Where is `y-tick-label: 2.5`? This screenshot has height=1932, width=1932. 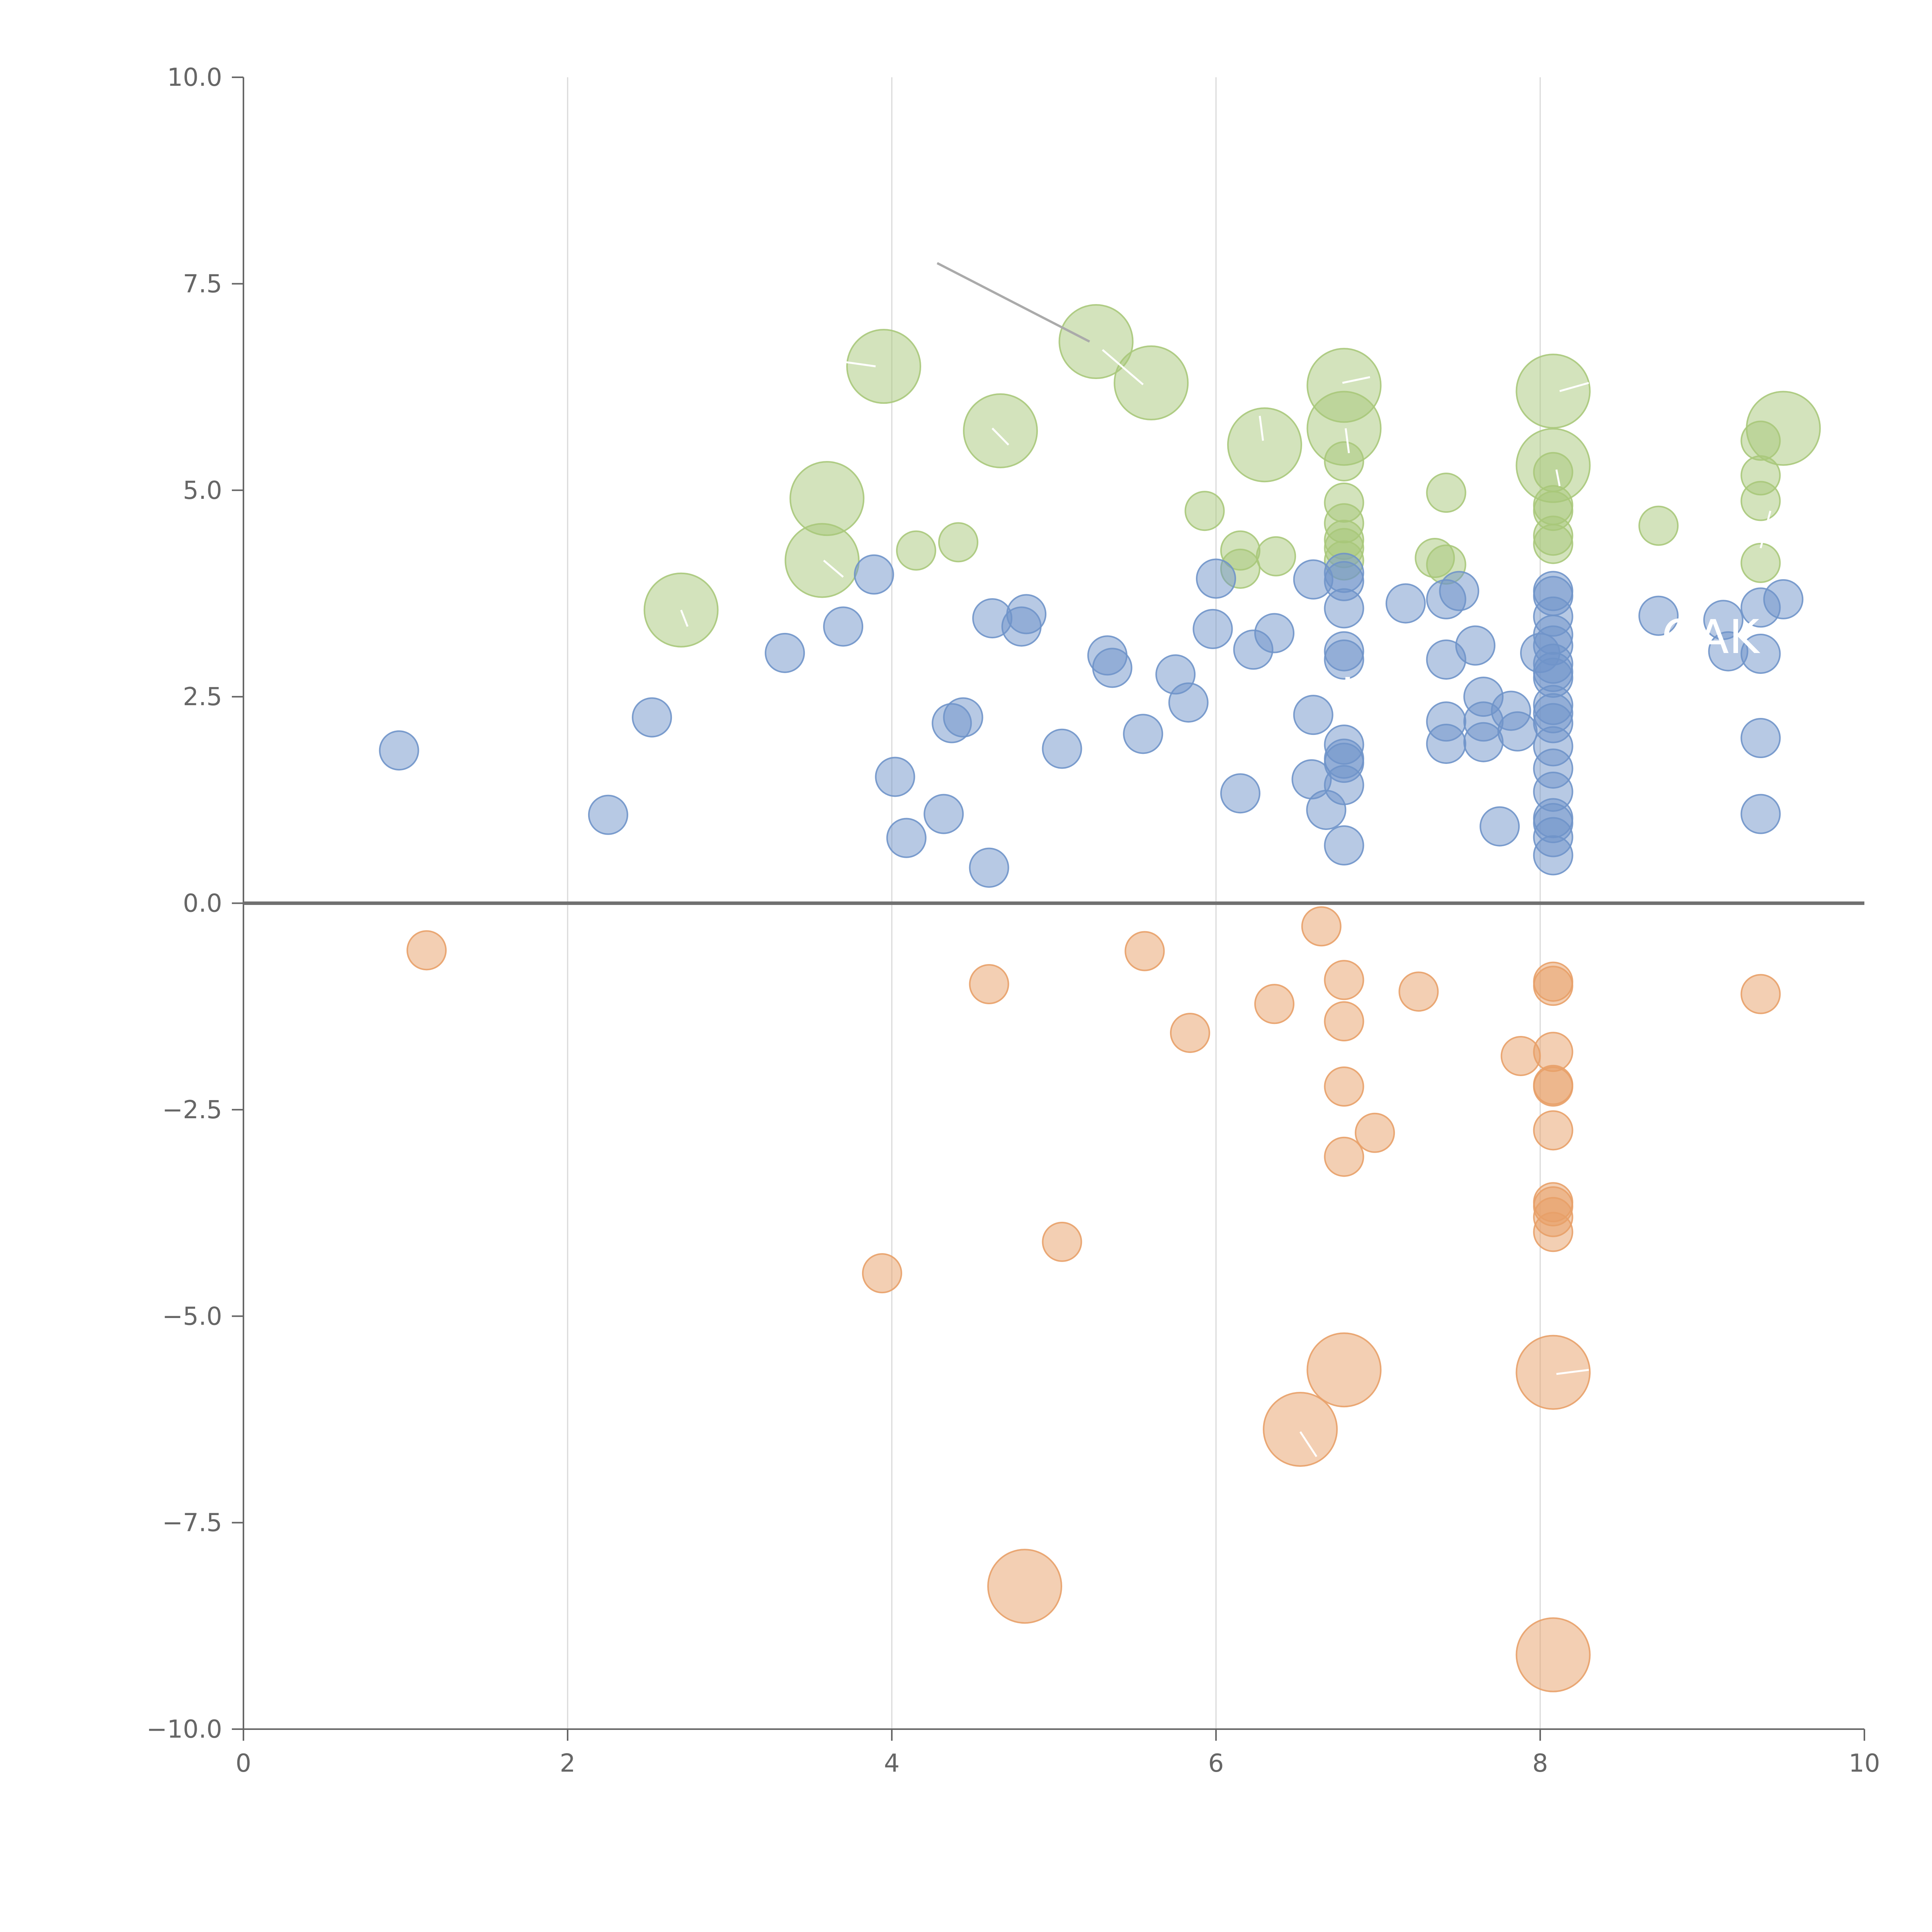 y-tick-label: 2.5 is located at coordinates (202, 697).